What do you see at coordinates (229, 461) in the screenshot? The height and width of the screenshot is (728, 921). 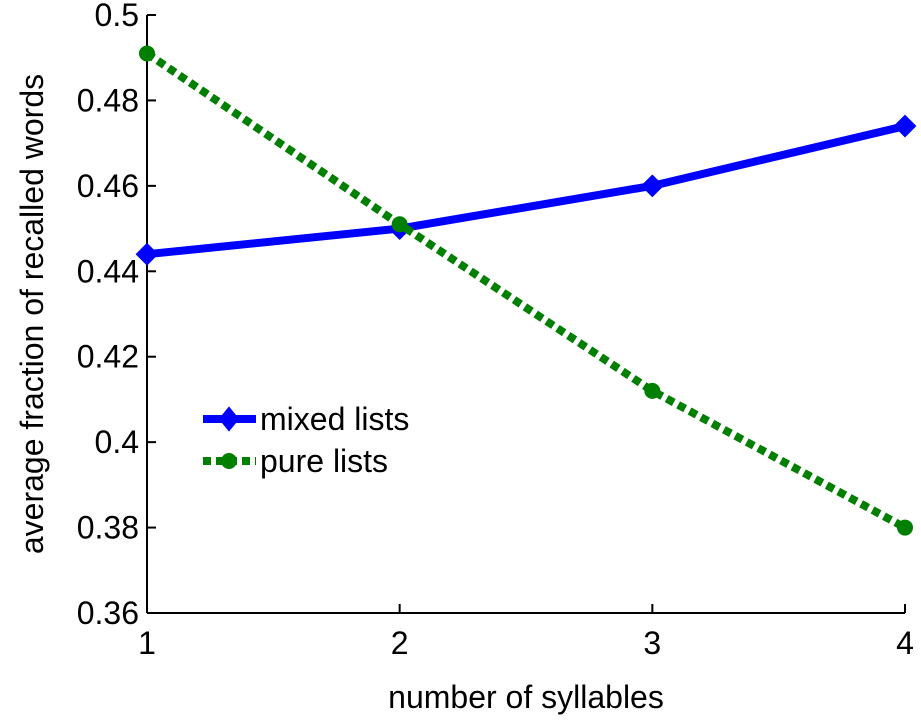 I see `legend-marker-pure-lists` at bounding box center [229, 461].